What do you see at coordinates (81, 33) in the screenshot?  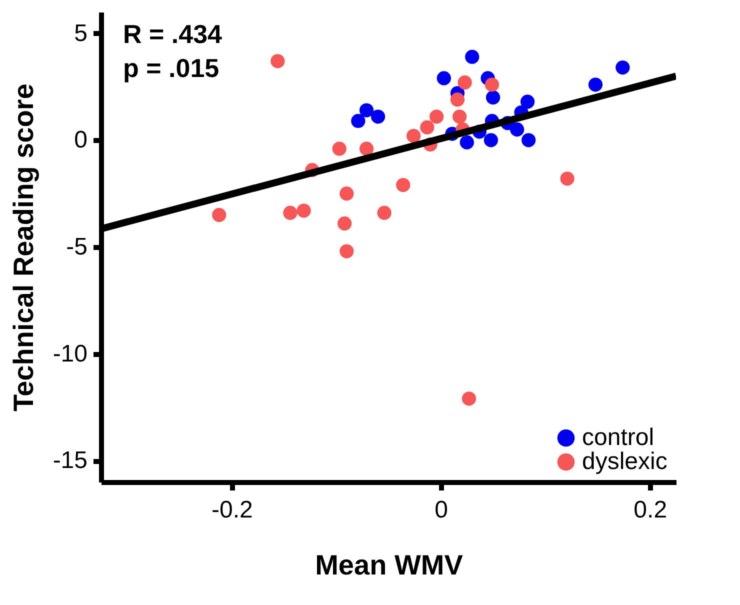 I see `y-tick-label: 5` at bounding box center [81, 33].